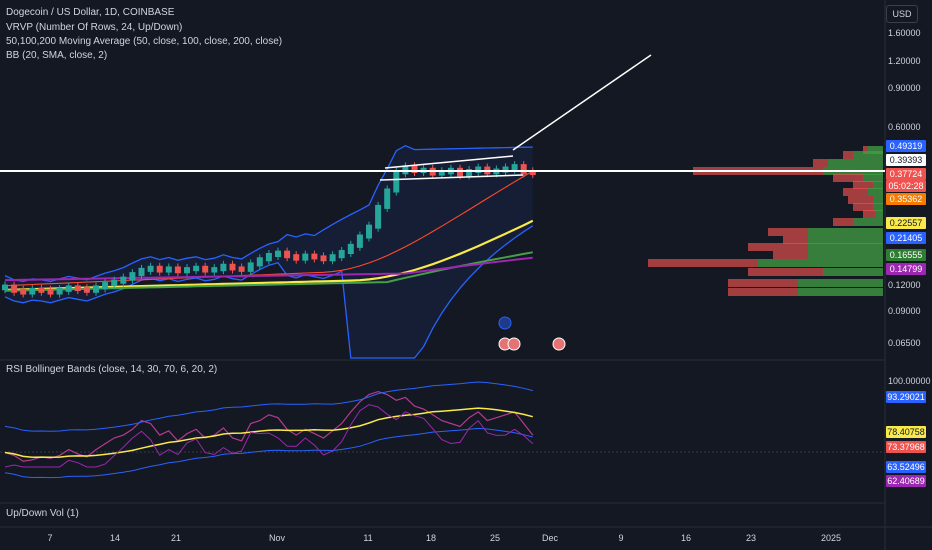  I want to click on x-tick: 14, so click(115, 538).